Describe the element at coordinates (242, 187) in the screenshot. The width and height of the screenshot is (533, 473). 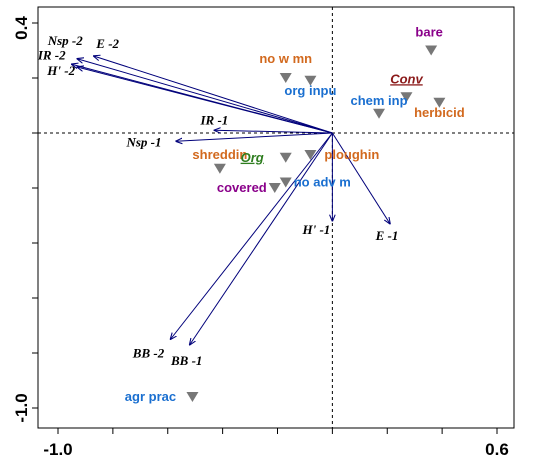
I see `site-label: covered` at that location.